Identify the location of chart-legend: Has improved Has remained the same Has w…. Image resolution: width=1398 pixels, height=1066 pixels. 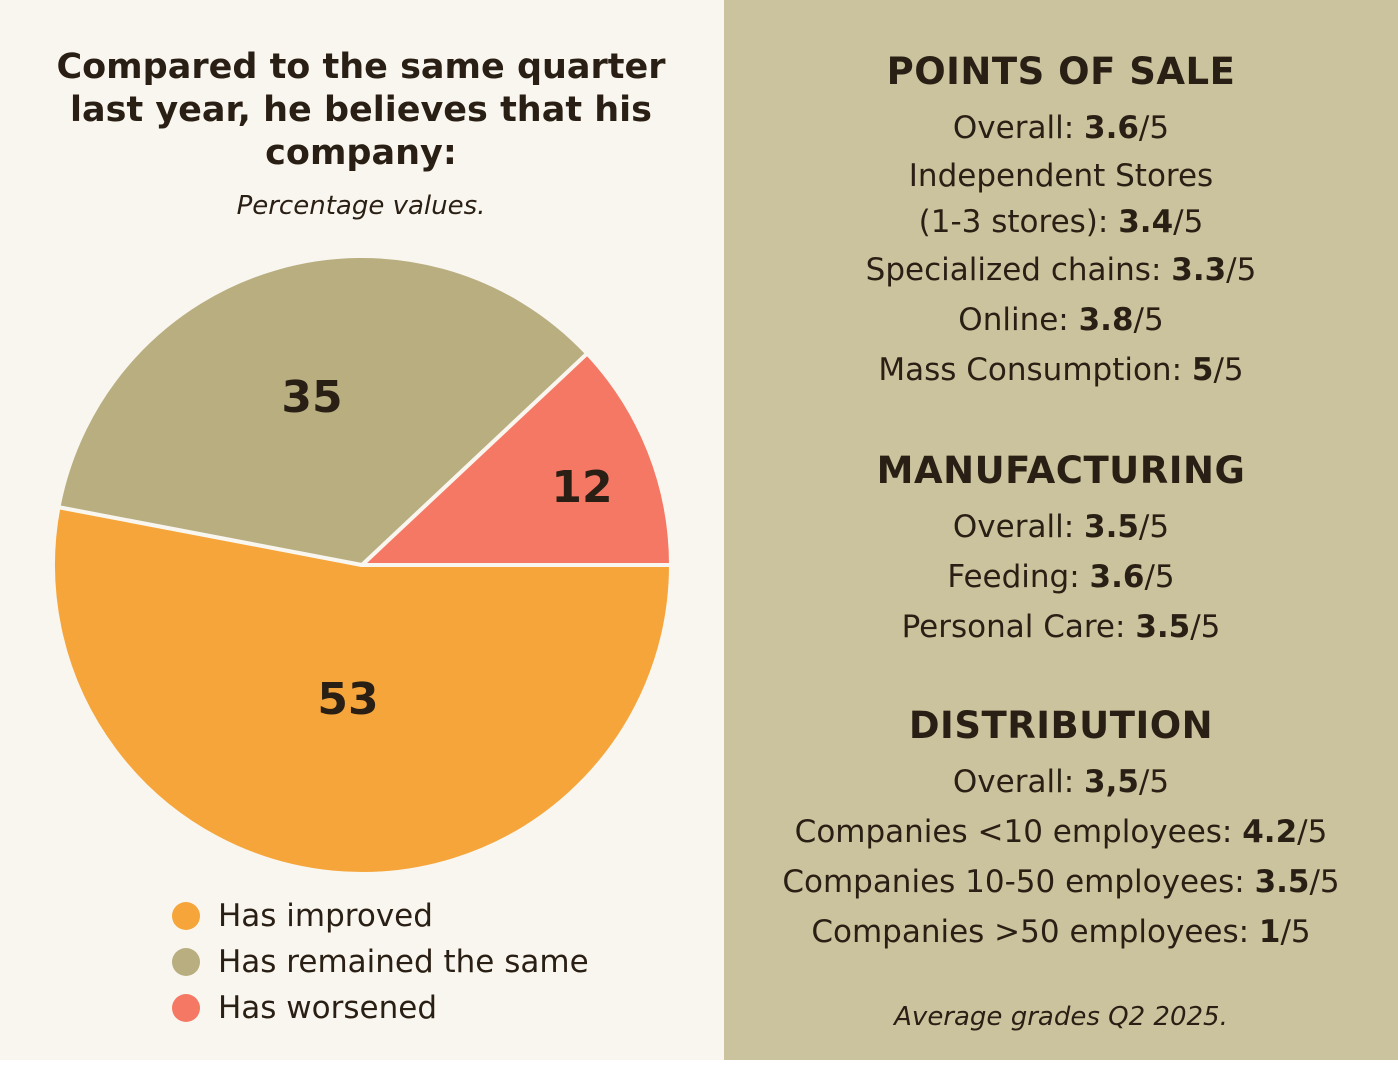
(380, 962).